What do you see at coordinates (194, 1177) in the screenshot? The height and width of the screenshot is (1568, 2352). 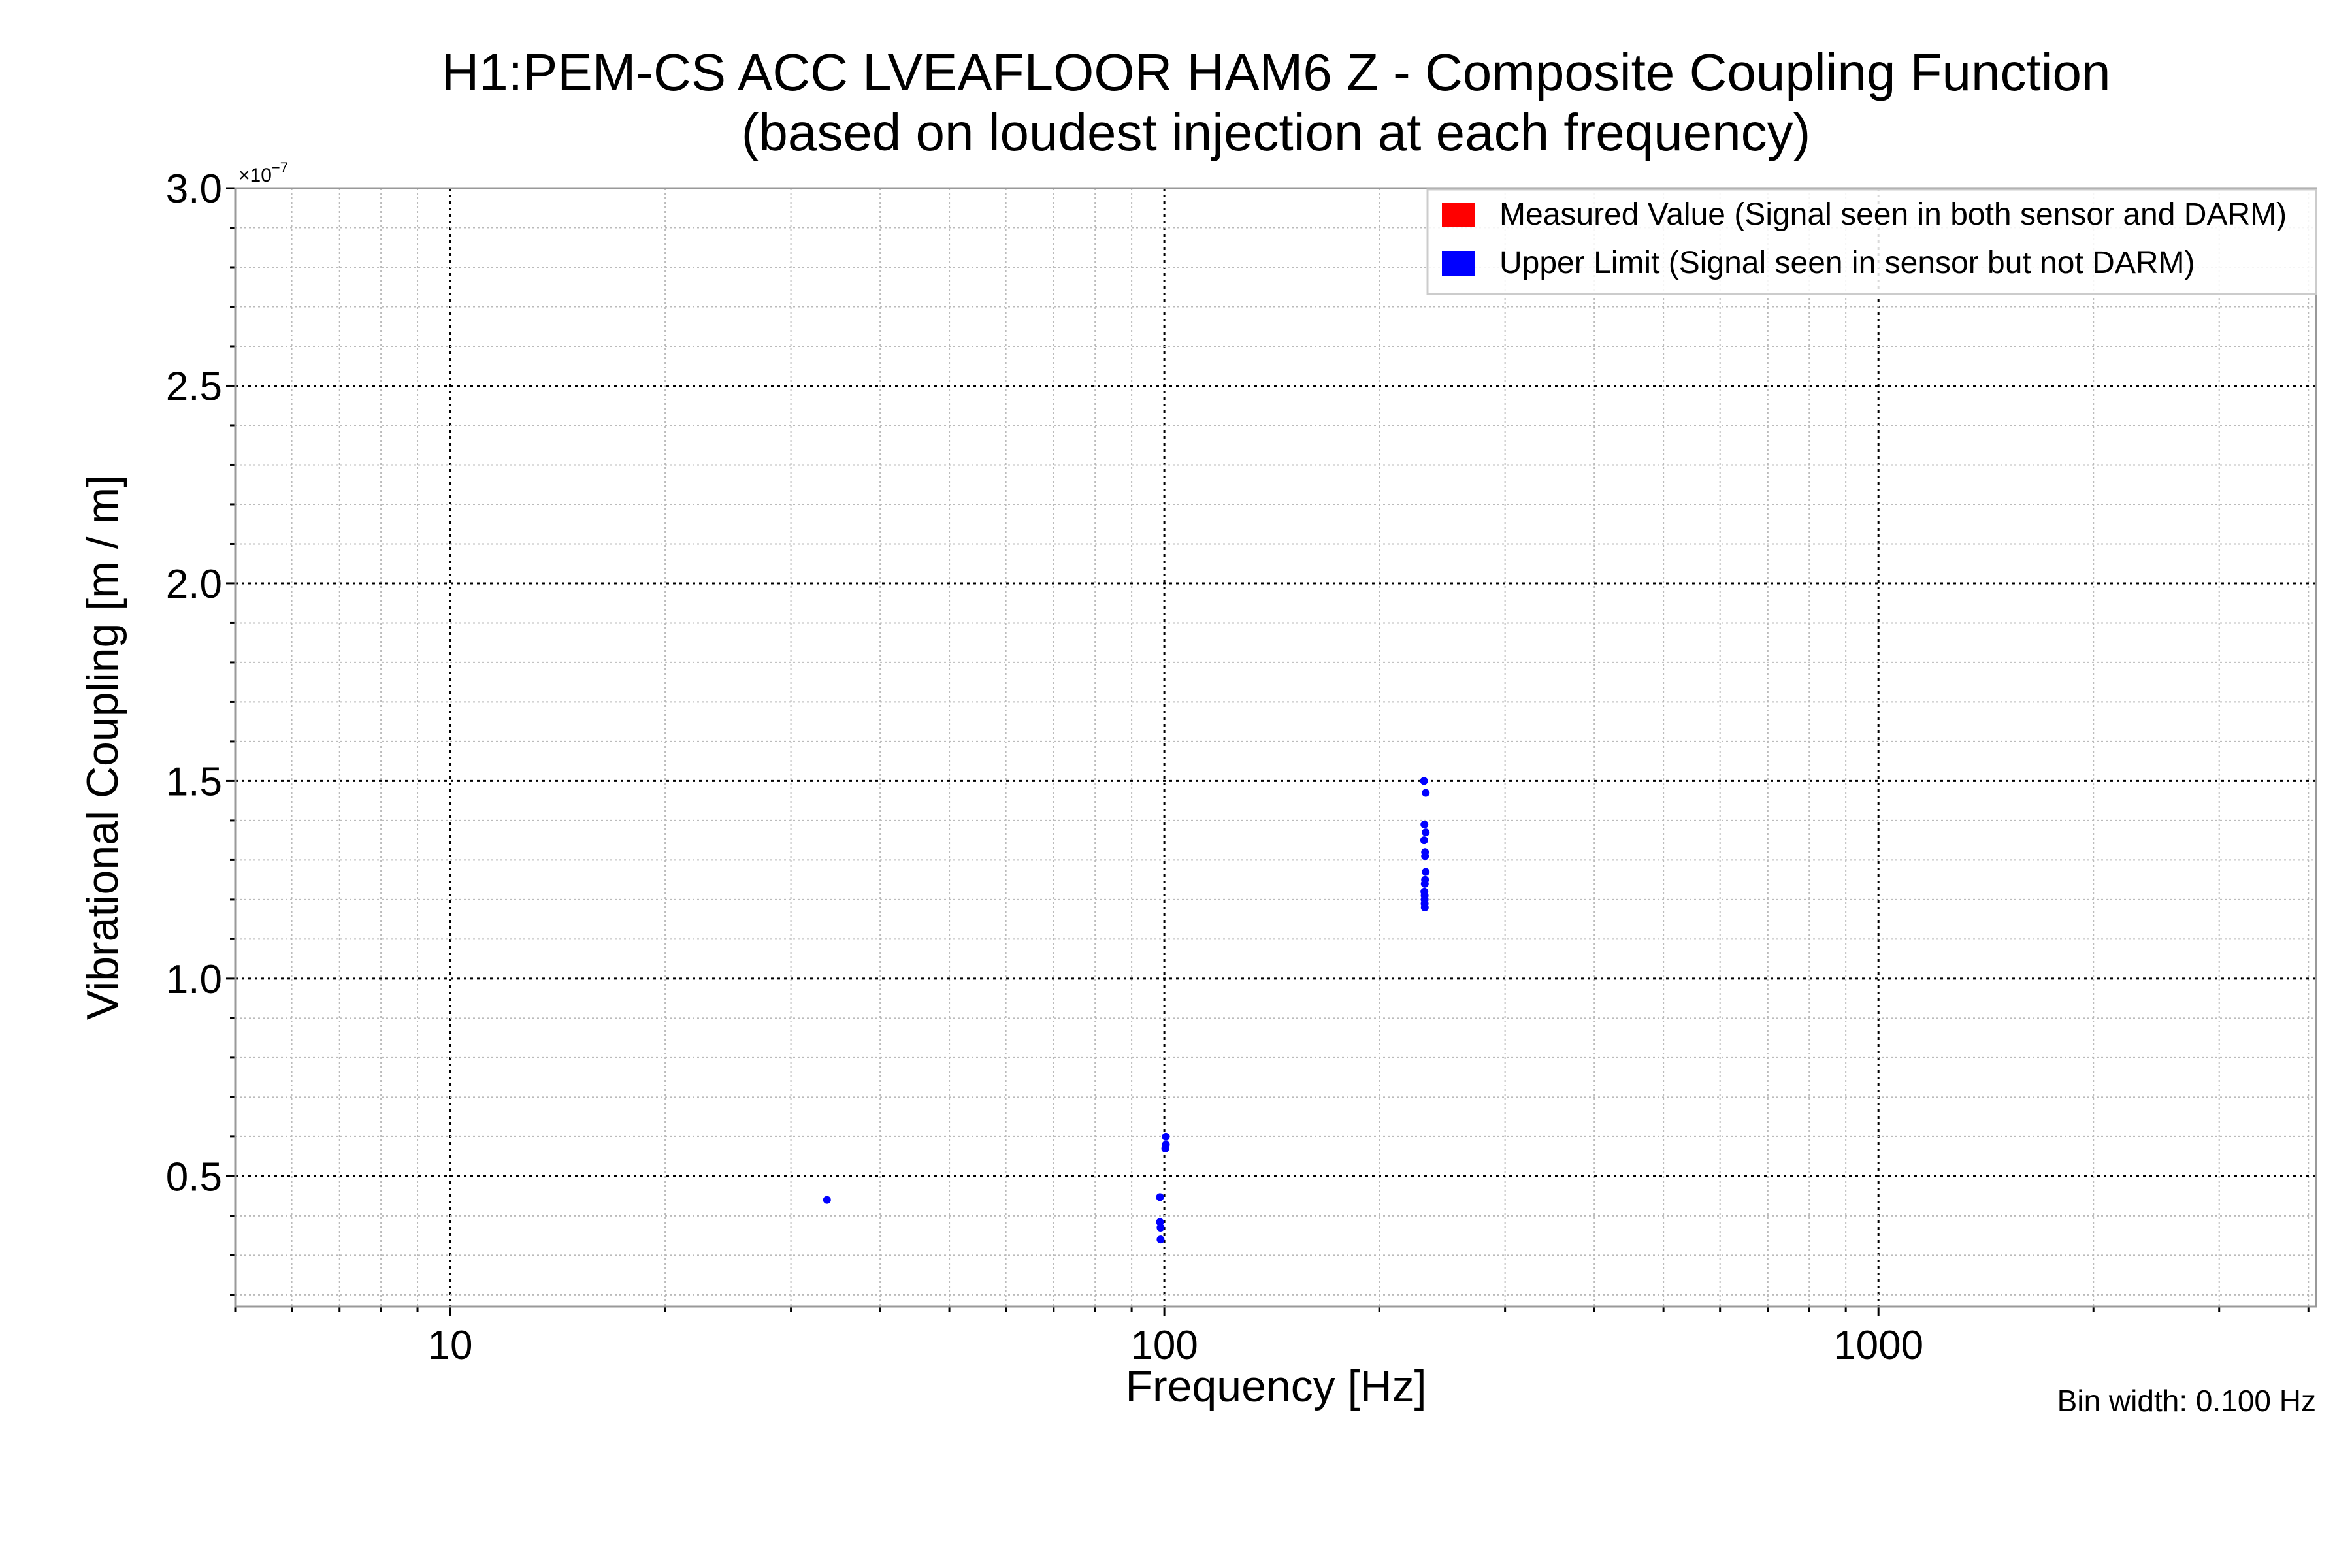 I see `y-tick-label: 0.5` at bounding box center [194, 1177].